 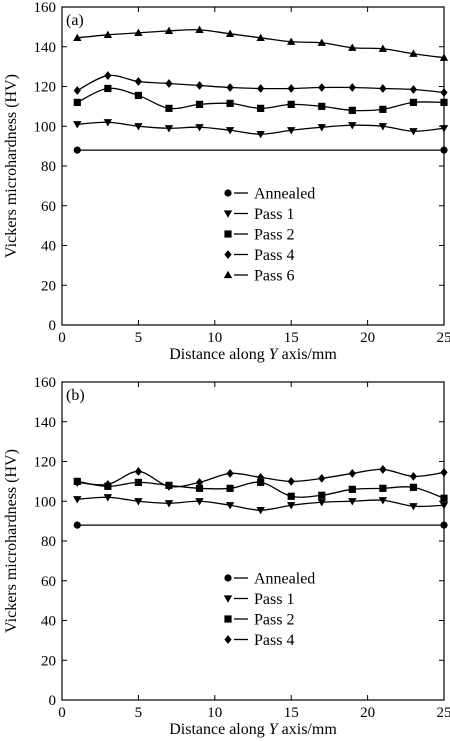 I want to click on y-tick-label: 80, so click(x=48, y=167).